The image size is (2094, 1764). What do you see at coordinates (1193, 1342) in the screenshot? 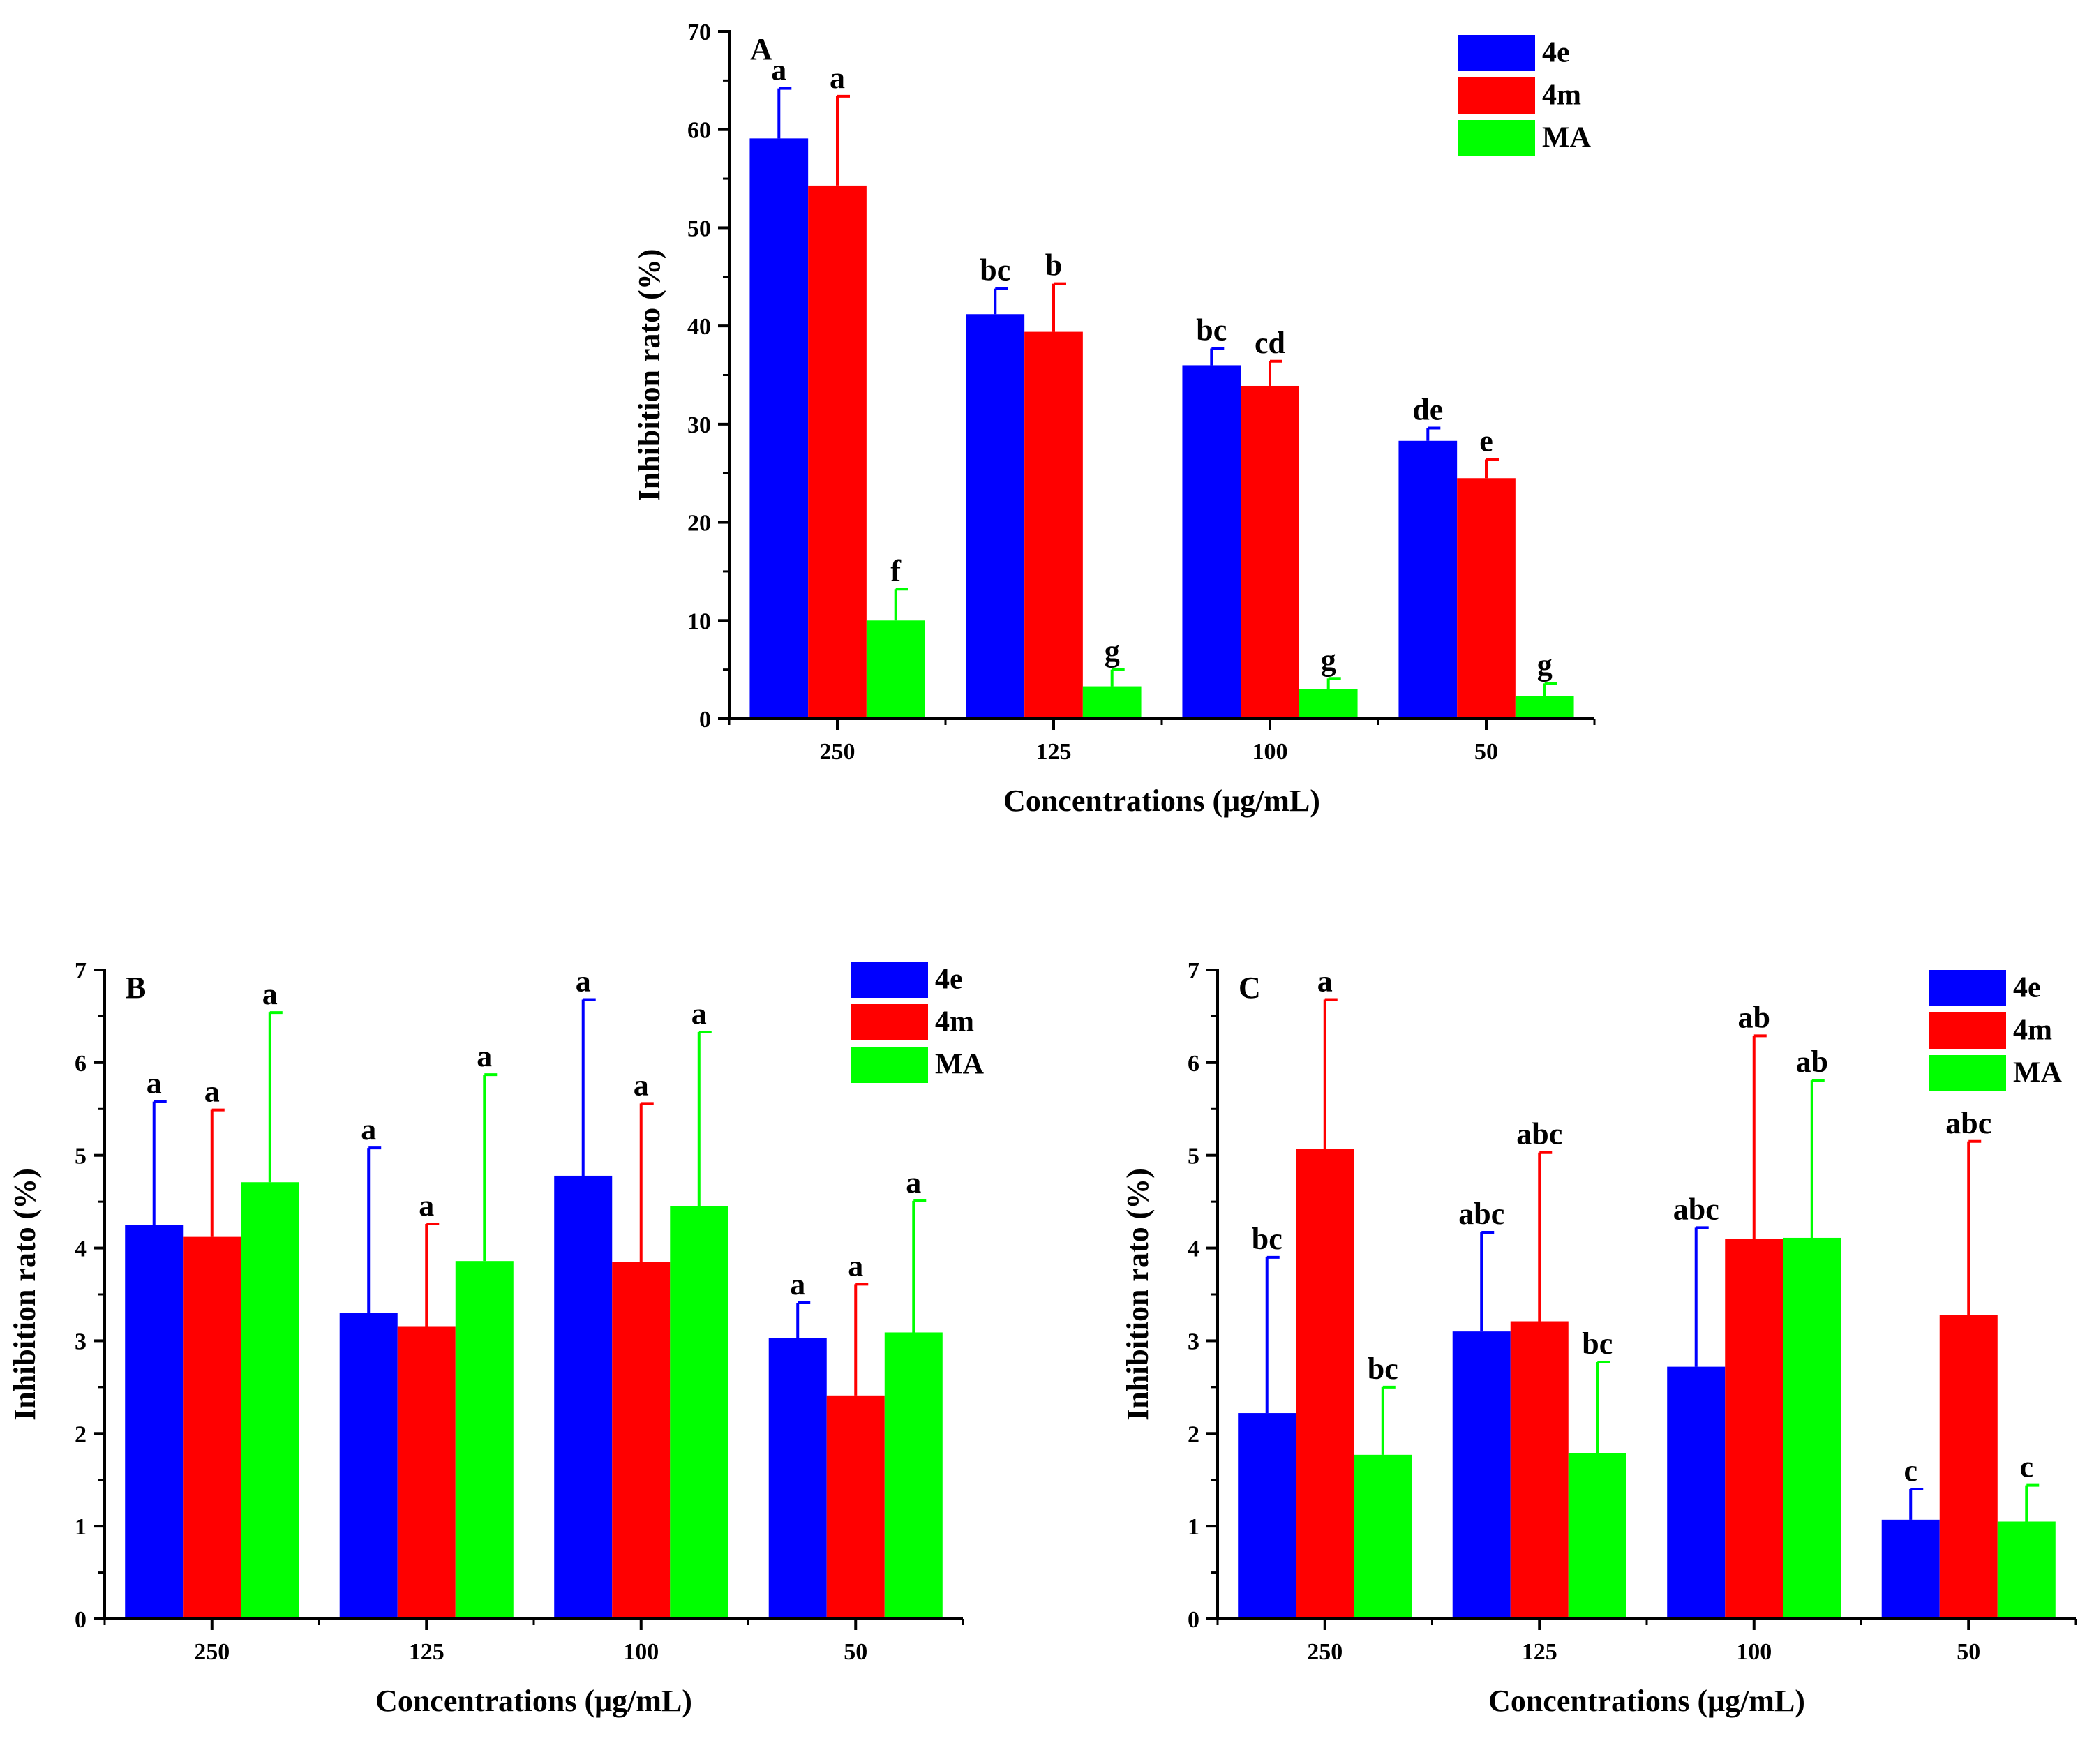
I see `y-tick-label-3: 3` at bounding box center [1193, 1342].